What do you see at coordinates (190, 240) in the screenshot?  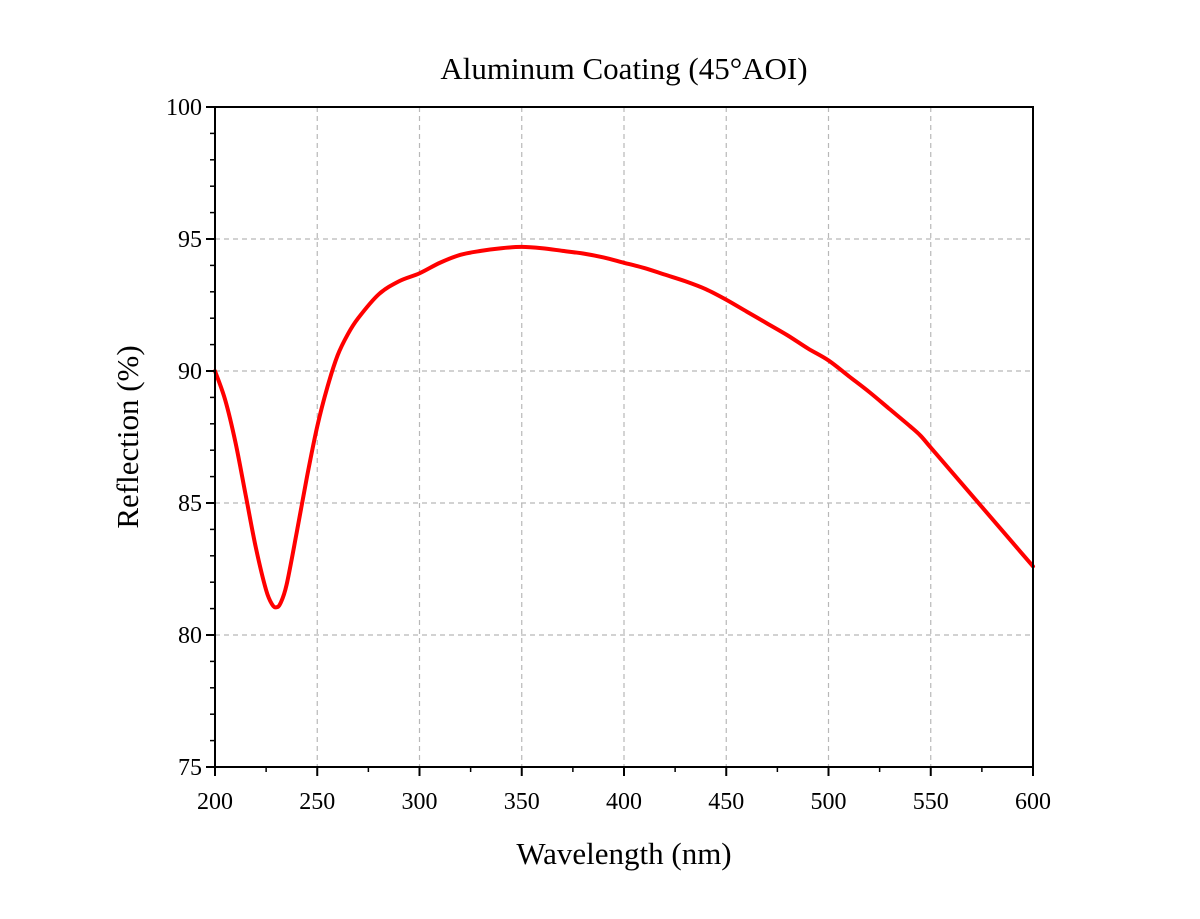 I see `y-tick-label: 95` at bounding box center [190, 240].